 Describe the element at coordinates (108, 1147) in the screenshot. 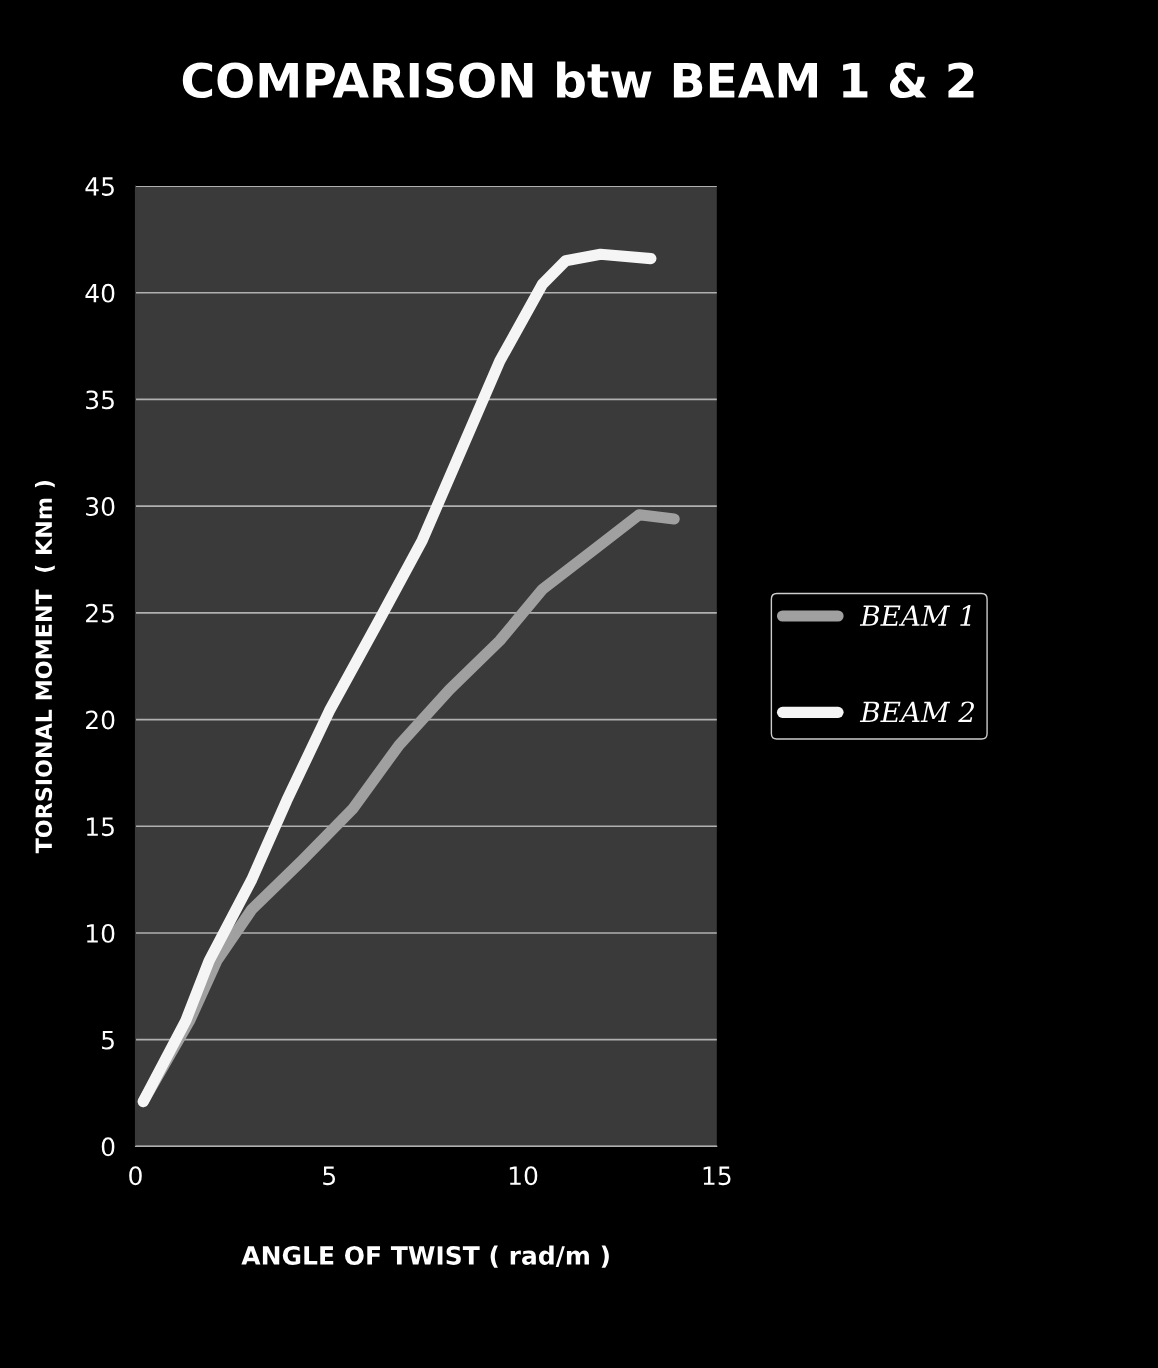

I see `y-tick-label: 0` at that location.